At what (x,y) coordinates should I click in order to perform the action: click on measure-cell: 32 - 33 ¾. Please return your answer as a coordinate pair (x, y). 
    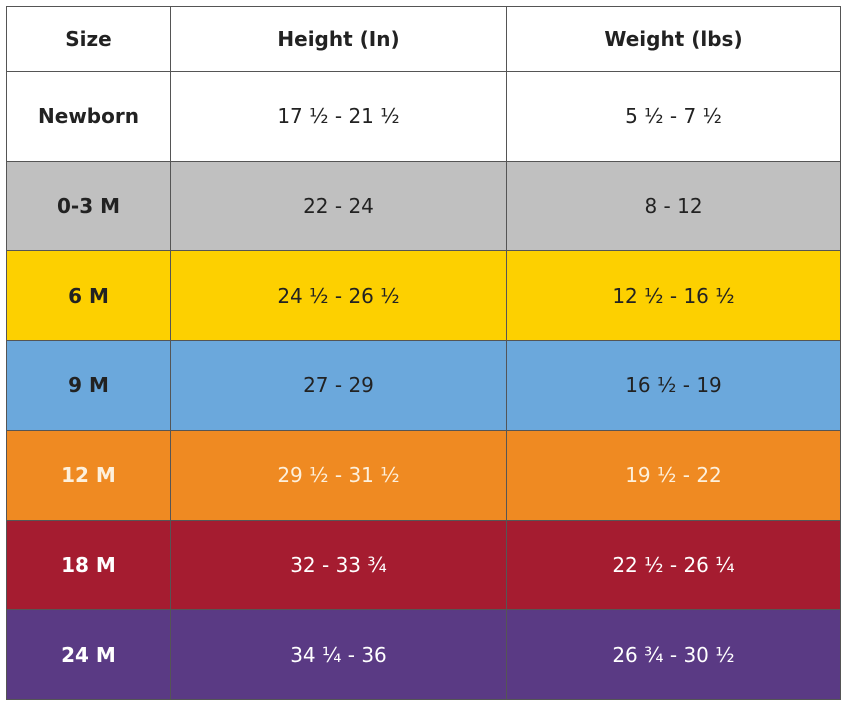
    Looking at the image, I should click on (338, 565).